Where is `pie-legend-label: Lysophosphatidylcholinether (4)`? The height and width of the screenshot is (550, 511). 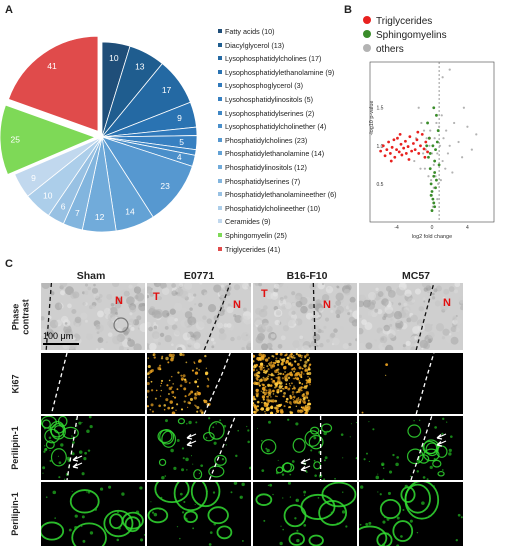
pie-legend-label: Lysophosphatidylcholinether (4) is located at coordinates (276, 127).